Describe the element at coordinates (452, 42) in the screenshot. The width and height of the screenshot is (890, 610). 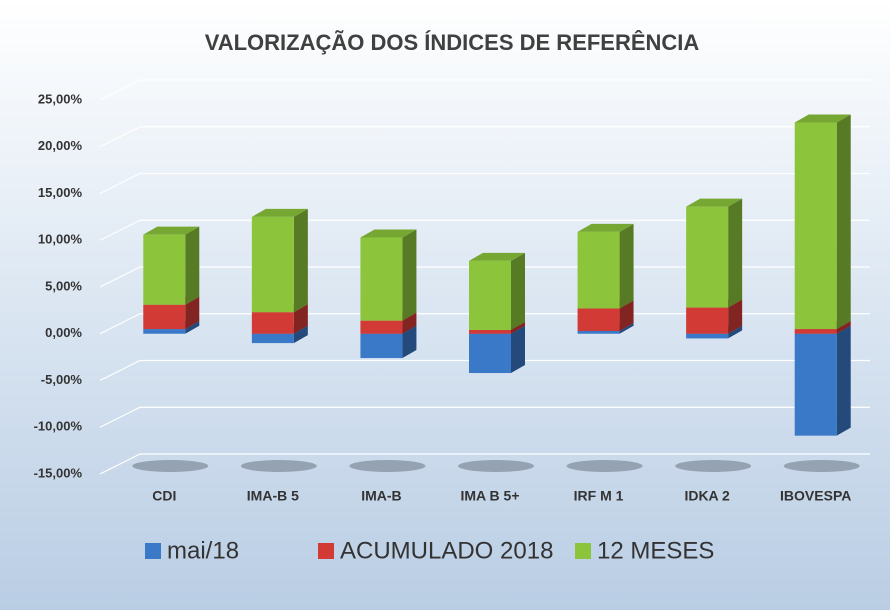
I see `chart-title: VALORIZAÇÃO DOS ÍNDICES DE REFERÊNCIA` at that location.